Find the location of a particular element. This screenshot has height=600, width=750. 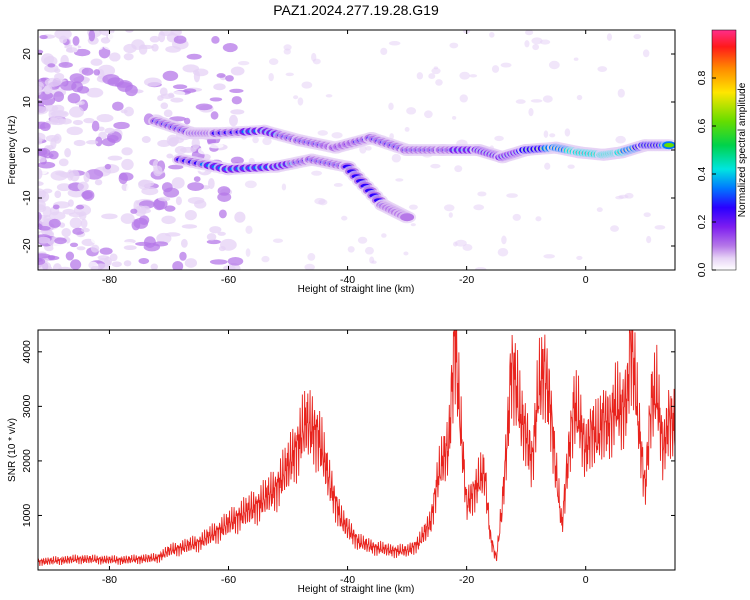

x-tick-label: -80 is located at coordinates (109, 580).